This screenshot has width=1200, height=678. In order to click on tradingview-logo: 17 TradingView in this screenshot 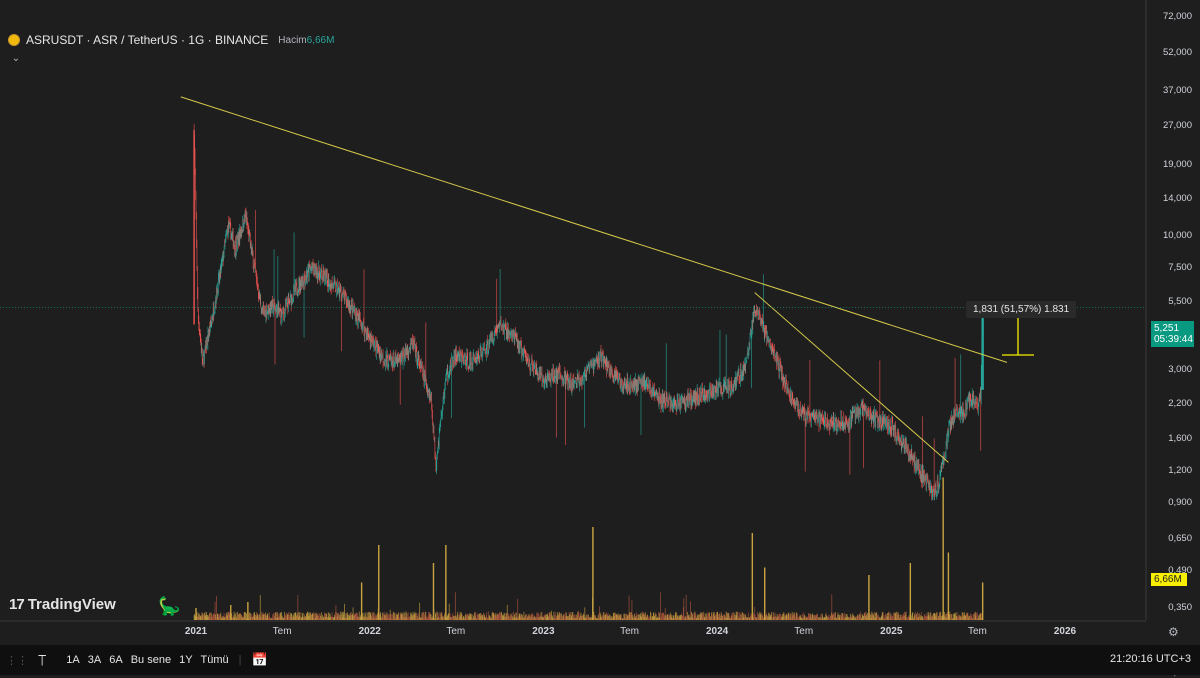, I will do `click(62, 604)`.